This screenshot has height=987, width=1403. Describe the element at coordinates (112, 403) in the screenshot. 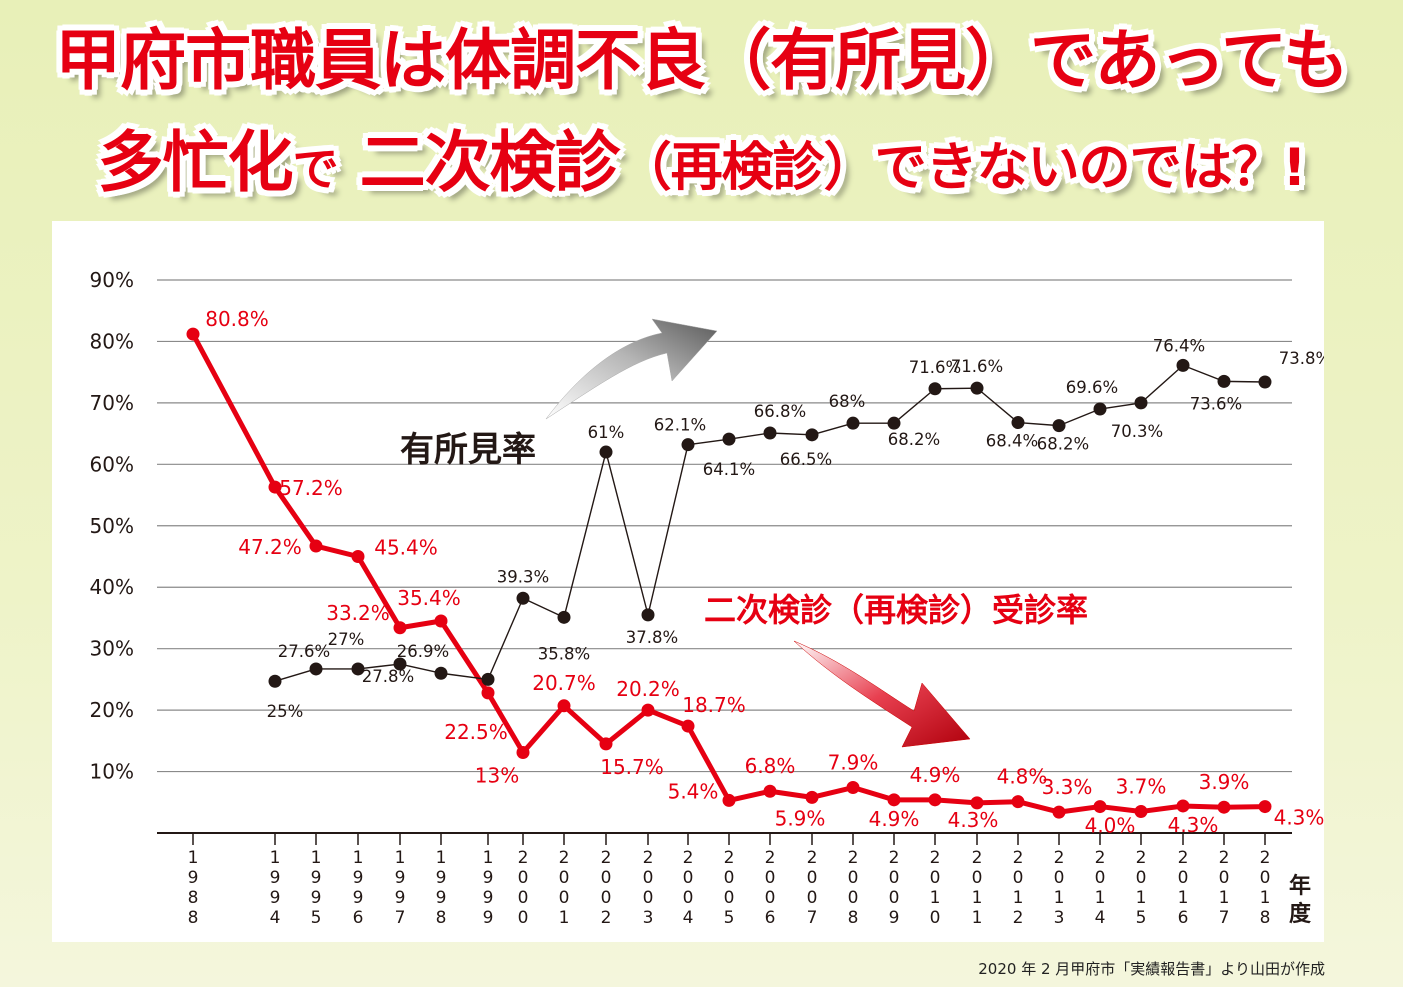

I see `y-tick-label: 70%` at that location.